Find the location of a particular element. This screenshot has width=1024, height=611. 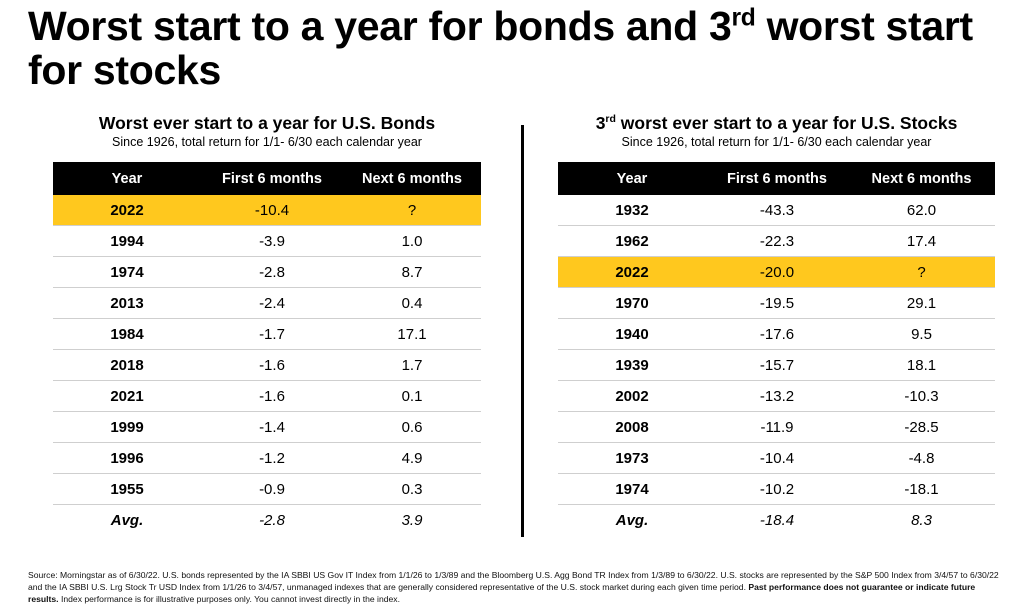

table-row: 2008 -11.9 -28.5 is located at coordinates (776, 427).